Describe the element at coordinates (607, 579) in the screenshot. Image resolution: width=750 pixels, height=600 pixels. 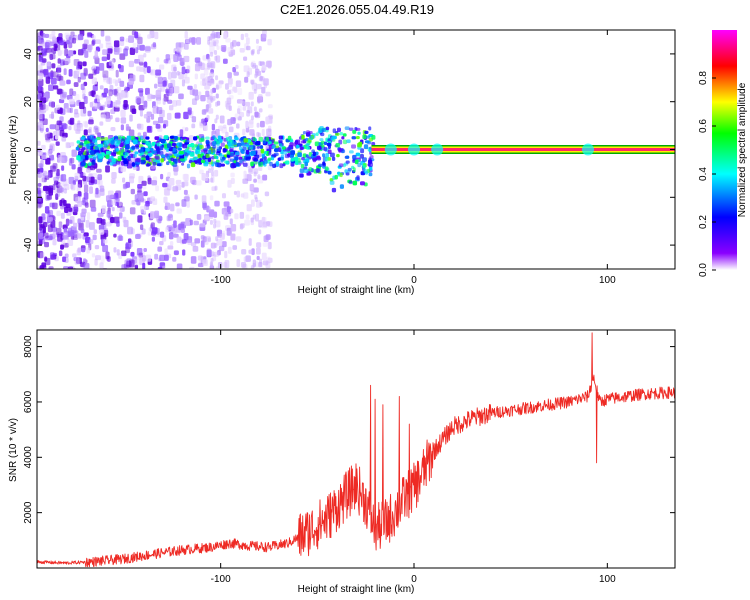
I see `snr-x-tick-label: 100` at that location.